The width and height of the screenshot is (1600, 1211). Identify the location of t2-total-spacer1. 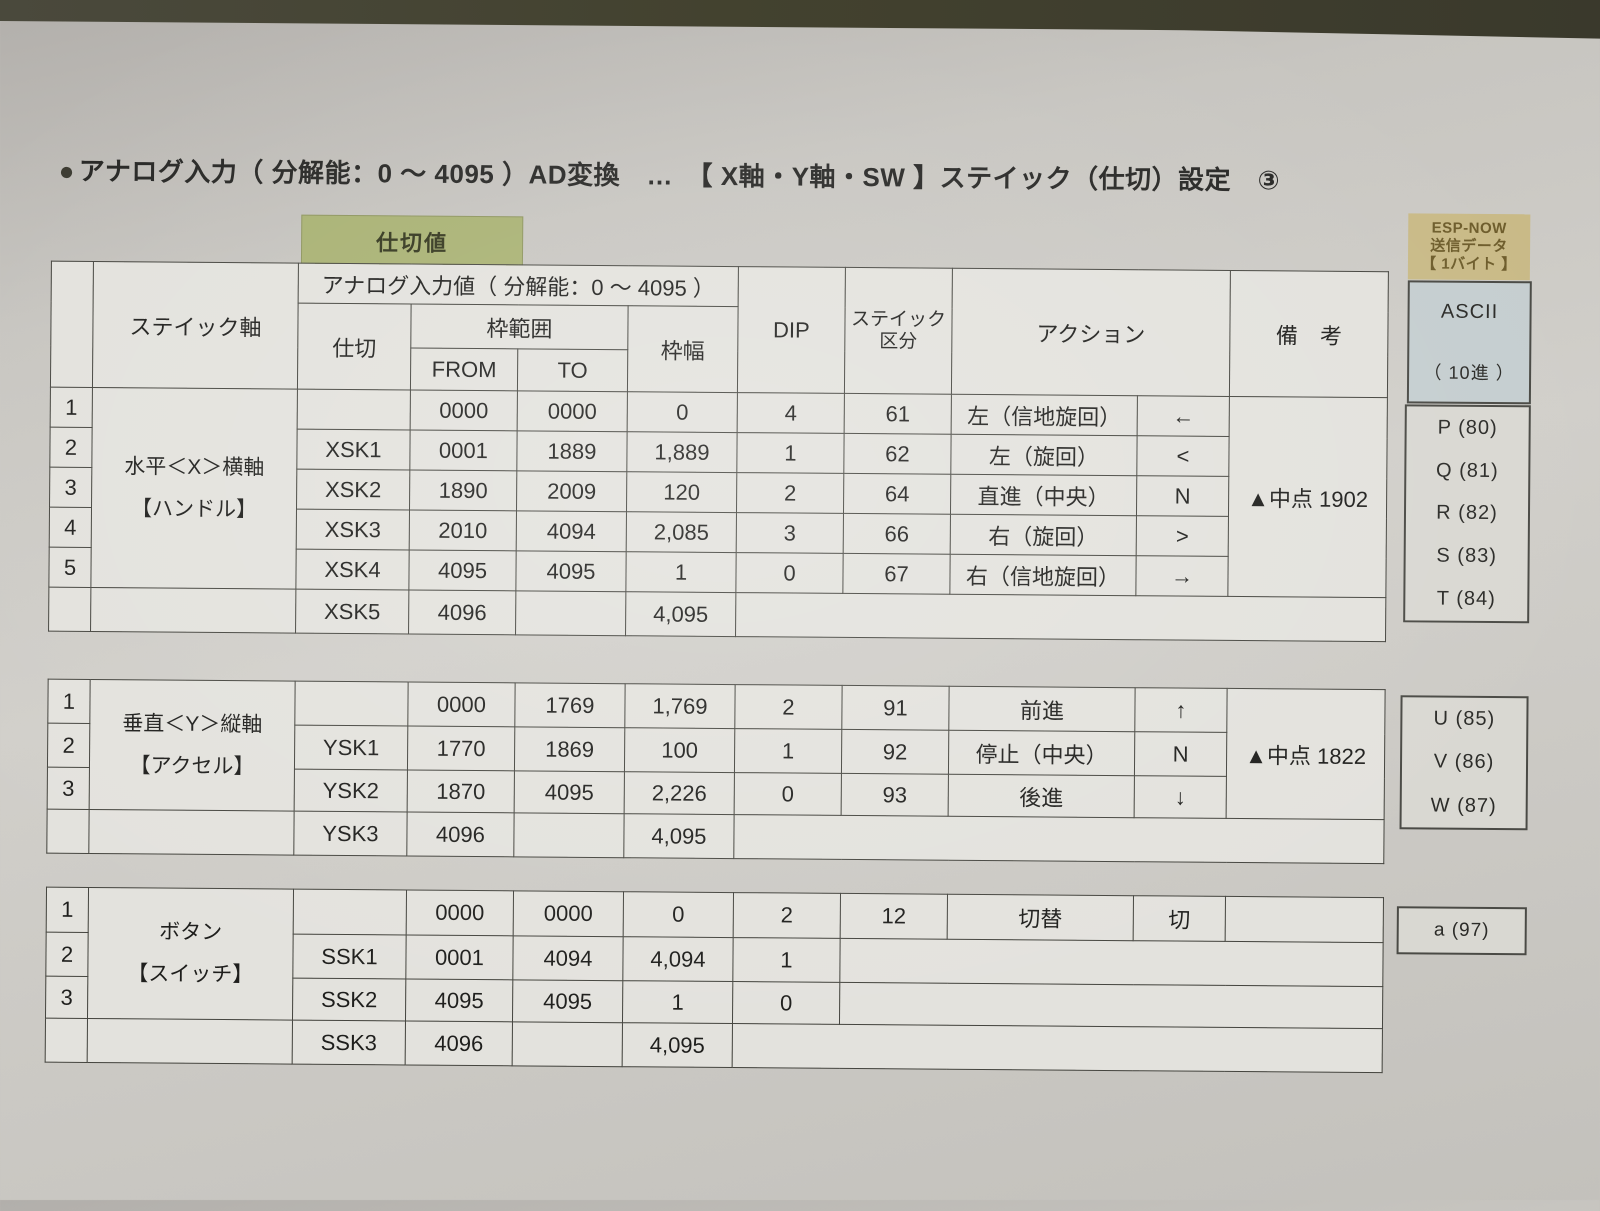
(68, 831).